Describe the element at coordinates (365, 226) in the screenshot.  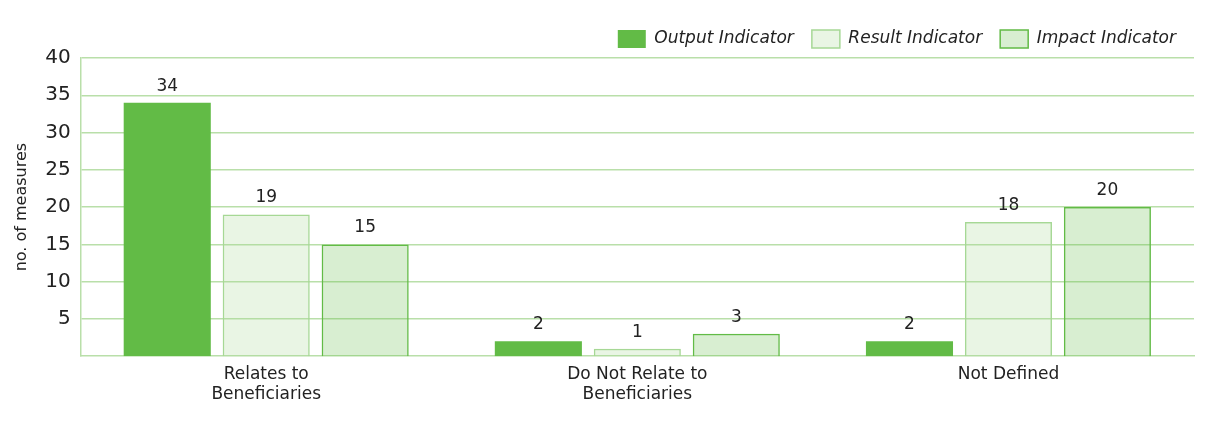
I see `data-label: 15` at that location.